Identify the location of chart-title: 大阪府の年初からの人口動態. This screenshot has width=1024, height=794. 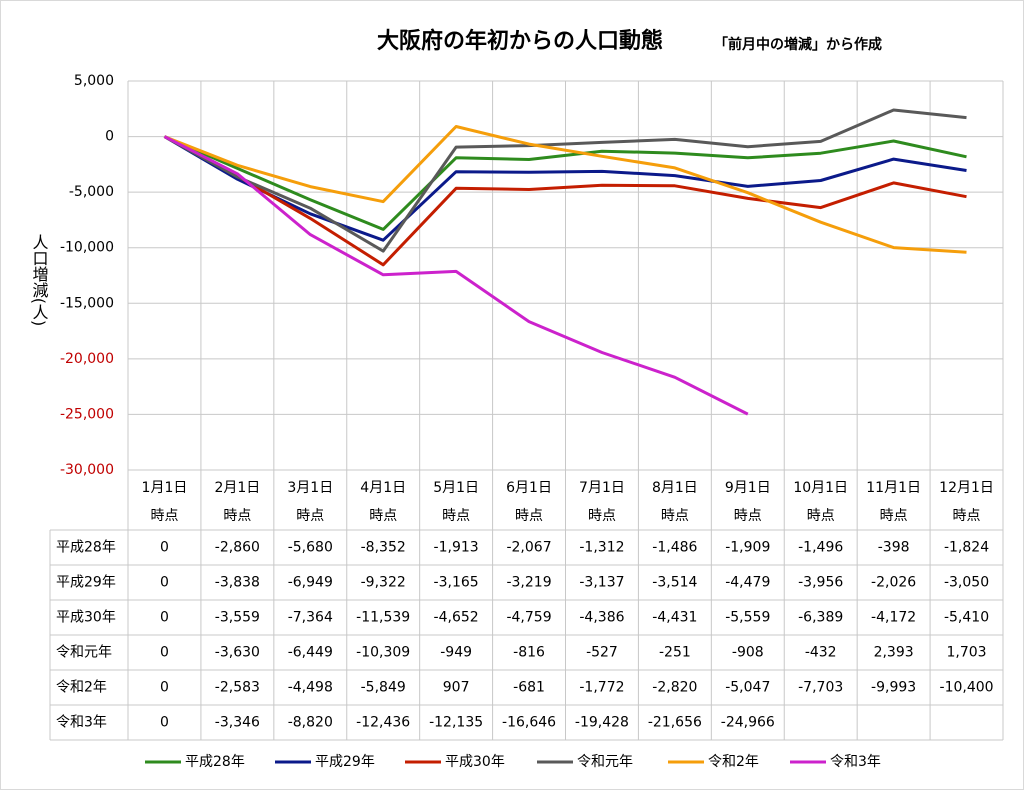
(520, 41).